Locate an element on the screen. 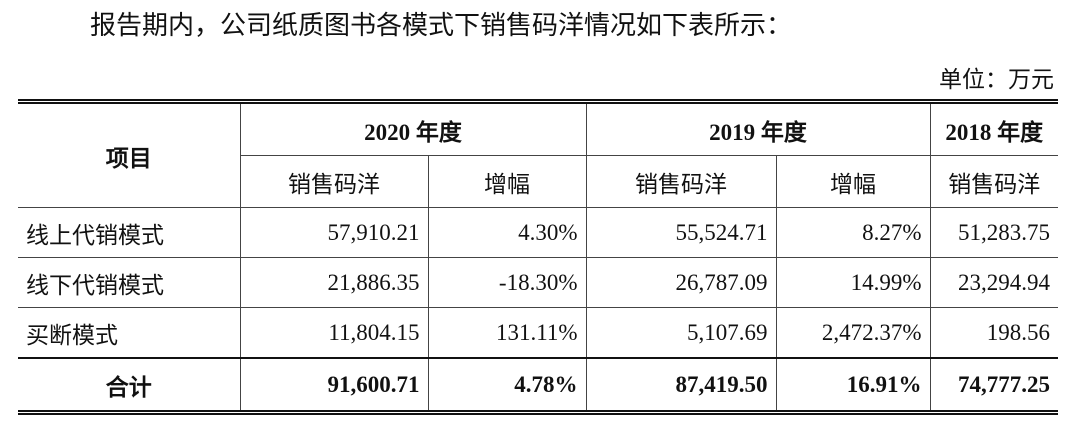  cell-growth-2020: 131.11% is located at coordinates (507, 333).